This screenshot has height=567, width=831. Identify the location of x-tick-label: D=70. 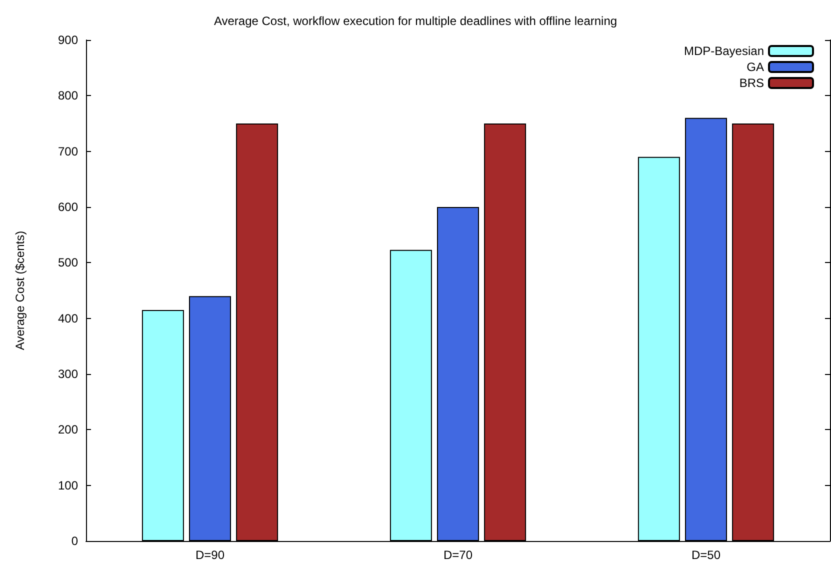
(458, 555).